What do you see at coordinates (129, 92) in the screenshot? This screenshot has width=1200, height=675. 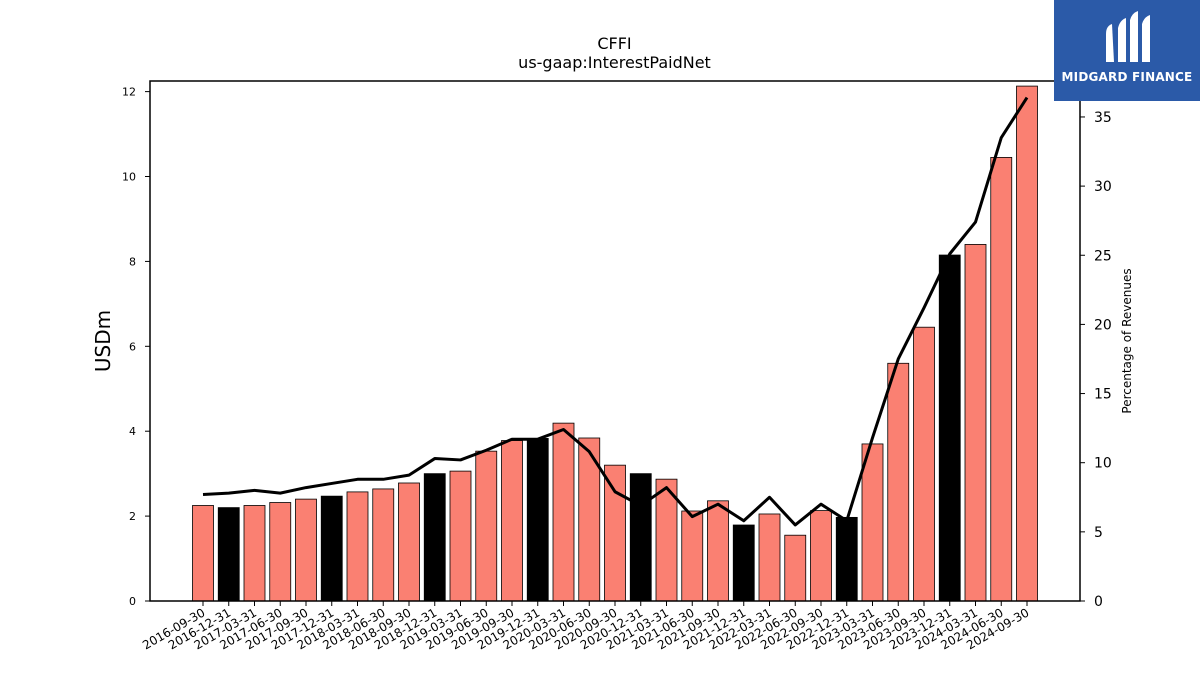 I see `y-tick-label: 12` at bounding box center [129, 92].